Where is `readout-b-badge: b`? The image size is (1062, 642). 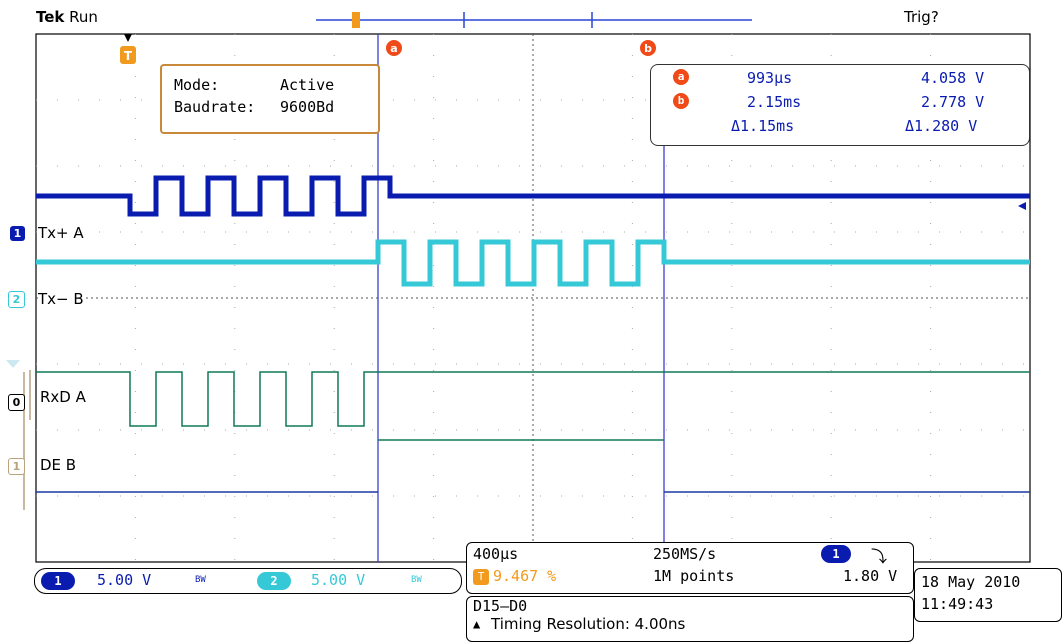 readout-b-badge: b is located at coordinates (681, 101).